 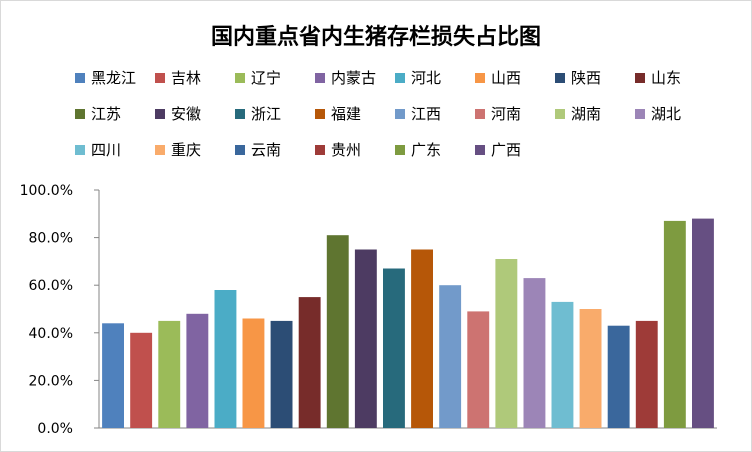 I want to click on legend-label: 重庆, so click(x=186, y=150).